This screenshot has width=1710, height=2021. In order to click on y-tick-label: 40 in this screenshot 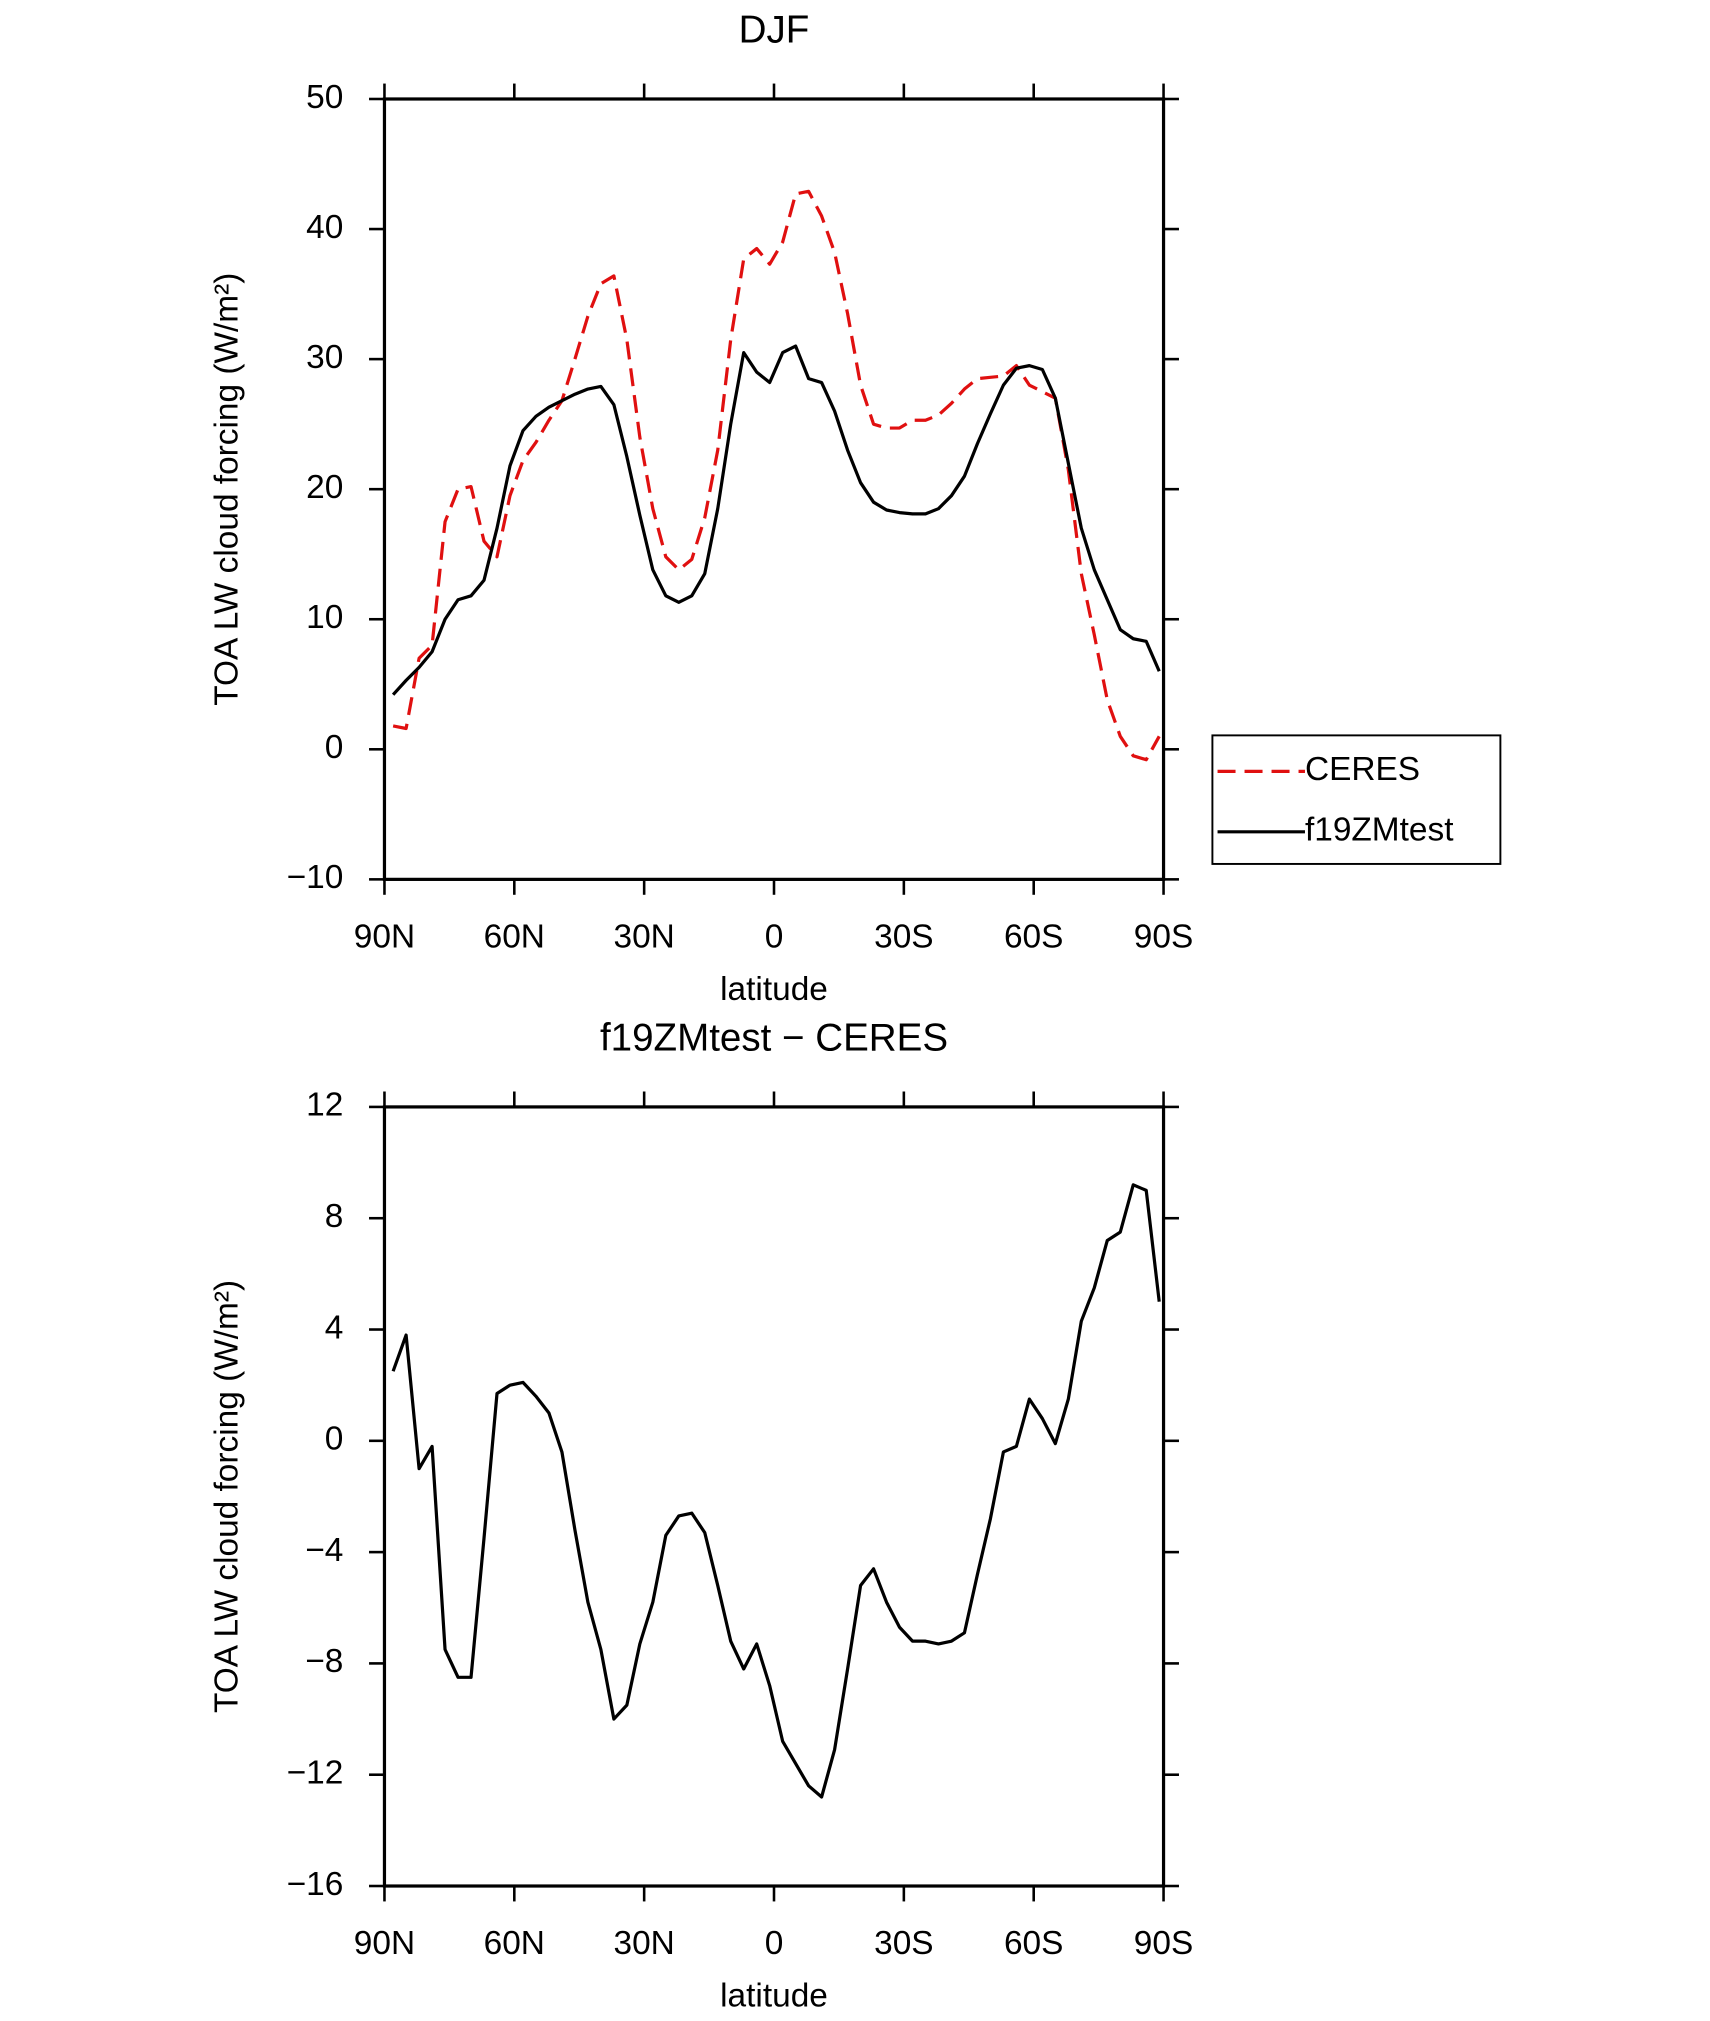, I will do `click(324, 227)`.